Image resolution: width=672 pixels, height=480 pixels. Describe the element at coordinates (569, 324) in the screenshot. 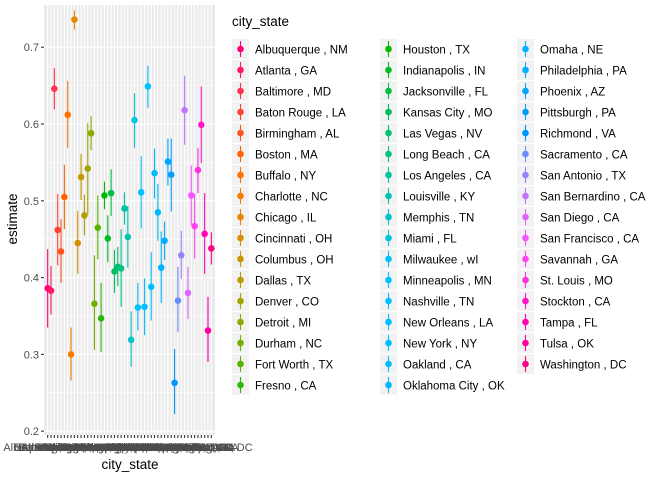

I see `legend-label: Tampa , FL` at that location.